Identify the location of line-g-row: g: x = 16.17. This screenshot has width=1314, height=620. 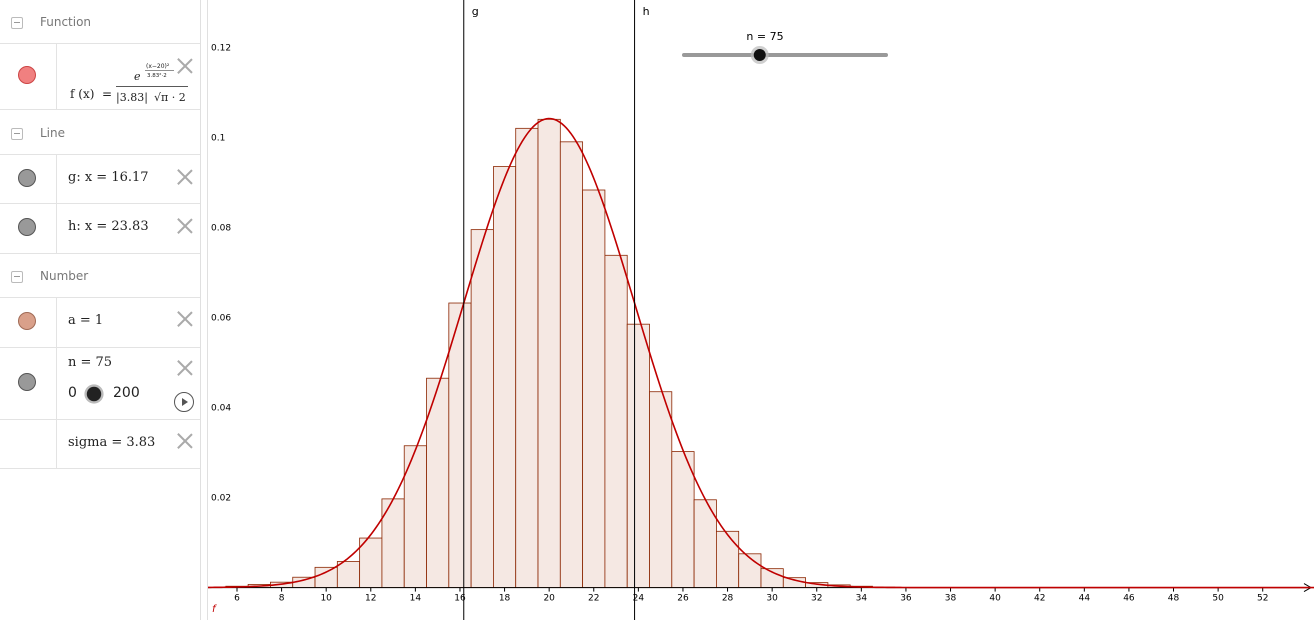
(100, 179).